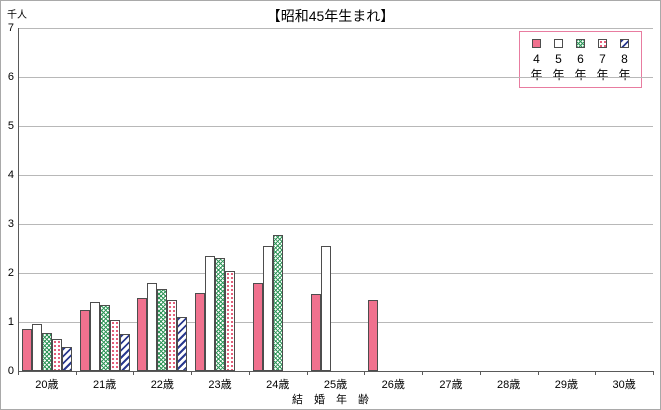 The image size is (661, 410). I want to click on legend-swatch-7年, so click(602, 43).